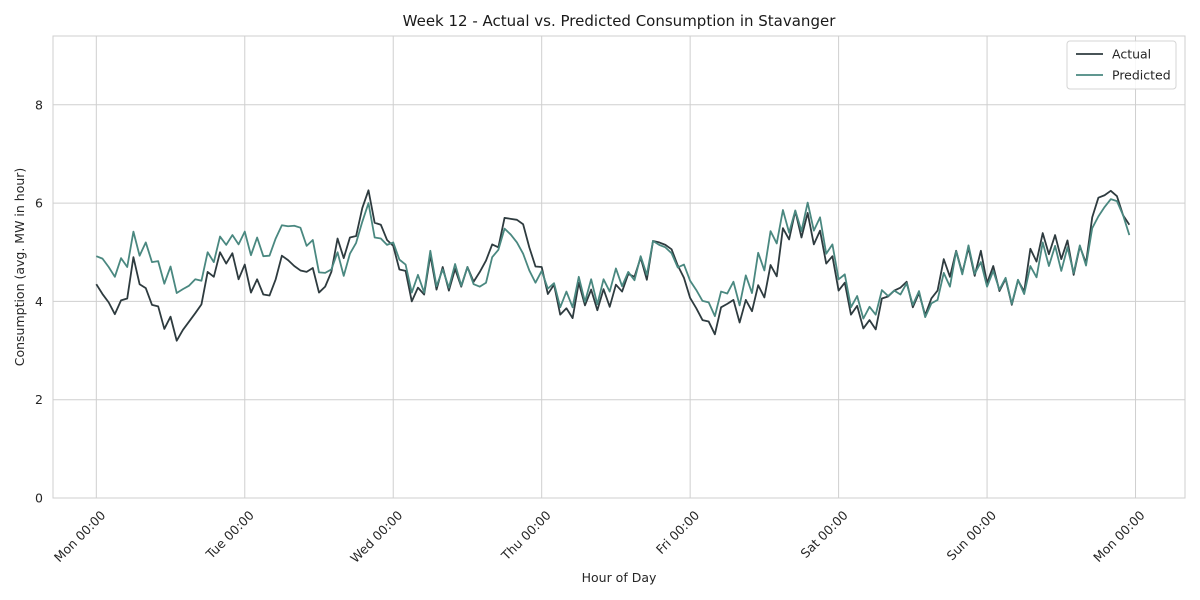 The height and width of the screenshot is (600, 1200). I want to click on y-tick-label: 4, so click(39, 301).